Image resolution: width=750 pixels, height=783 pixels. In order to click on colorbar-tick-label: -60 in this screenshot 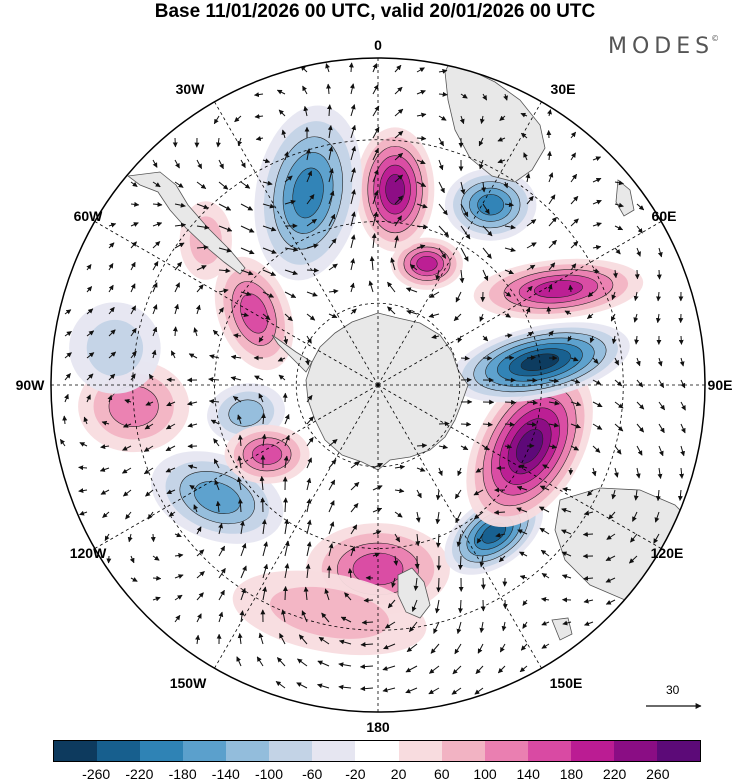, I will do `click(312, 774)`.